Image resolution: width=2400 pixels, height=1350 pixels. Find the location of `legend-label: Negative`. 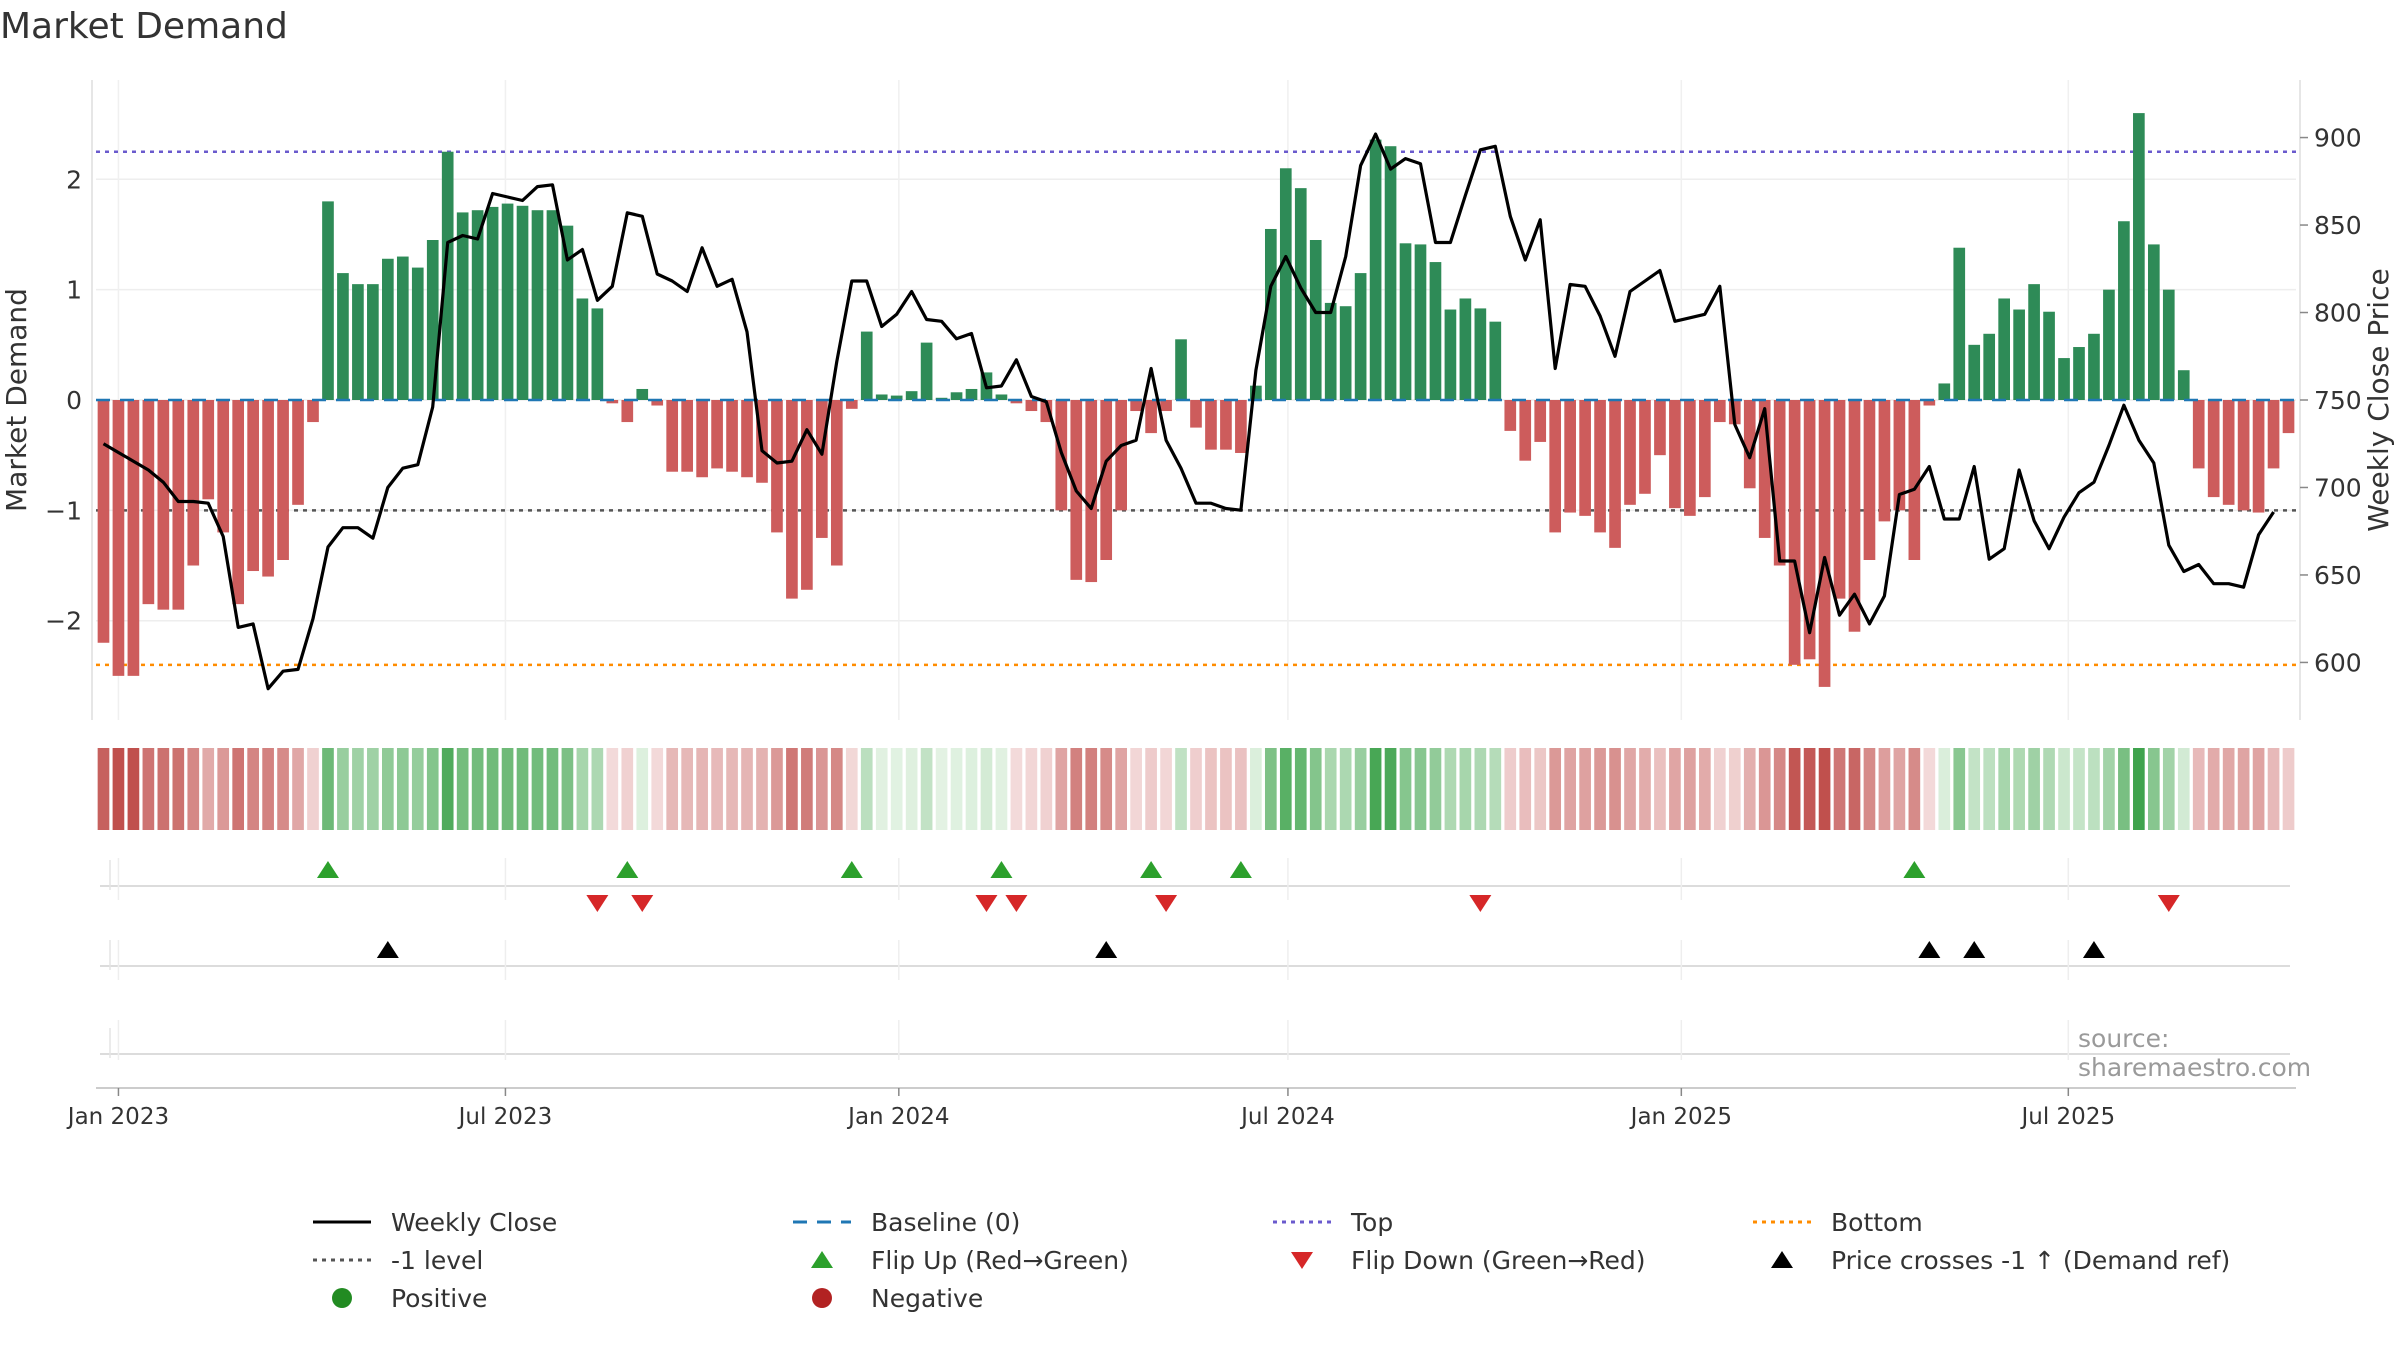

legend-label: Negative is located at coordinates (927, 1298).